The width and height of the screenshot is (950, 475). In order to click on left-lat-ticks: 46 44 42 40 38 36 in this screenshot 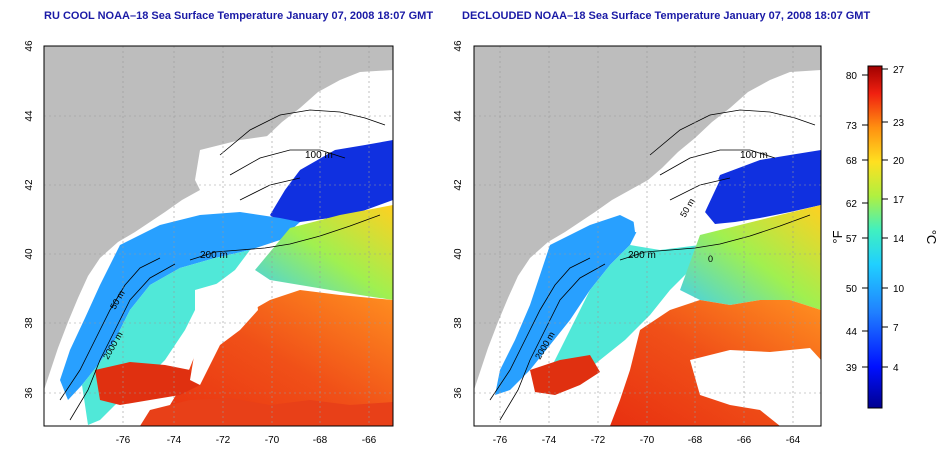, I will do `click(29, 219)`.